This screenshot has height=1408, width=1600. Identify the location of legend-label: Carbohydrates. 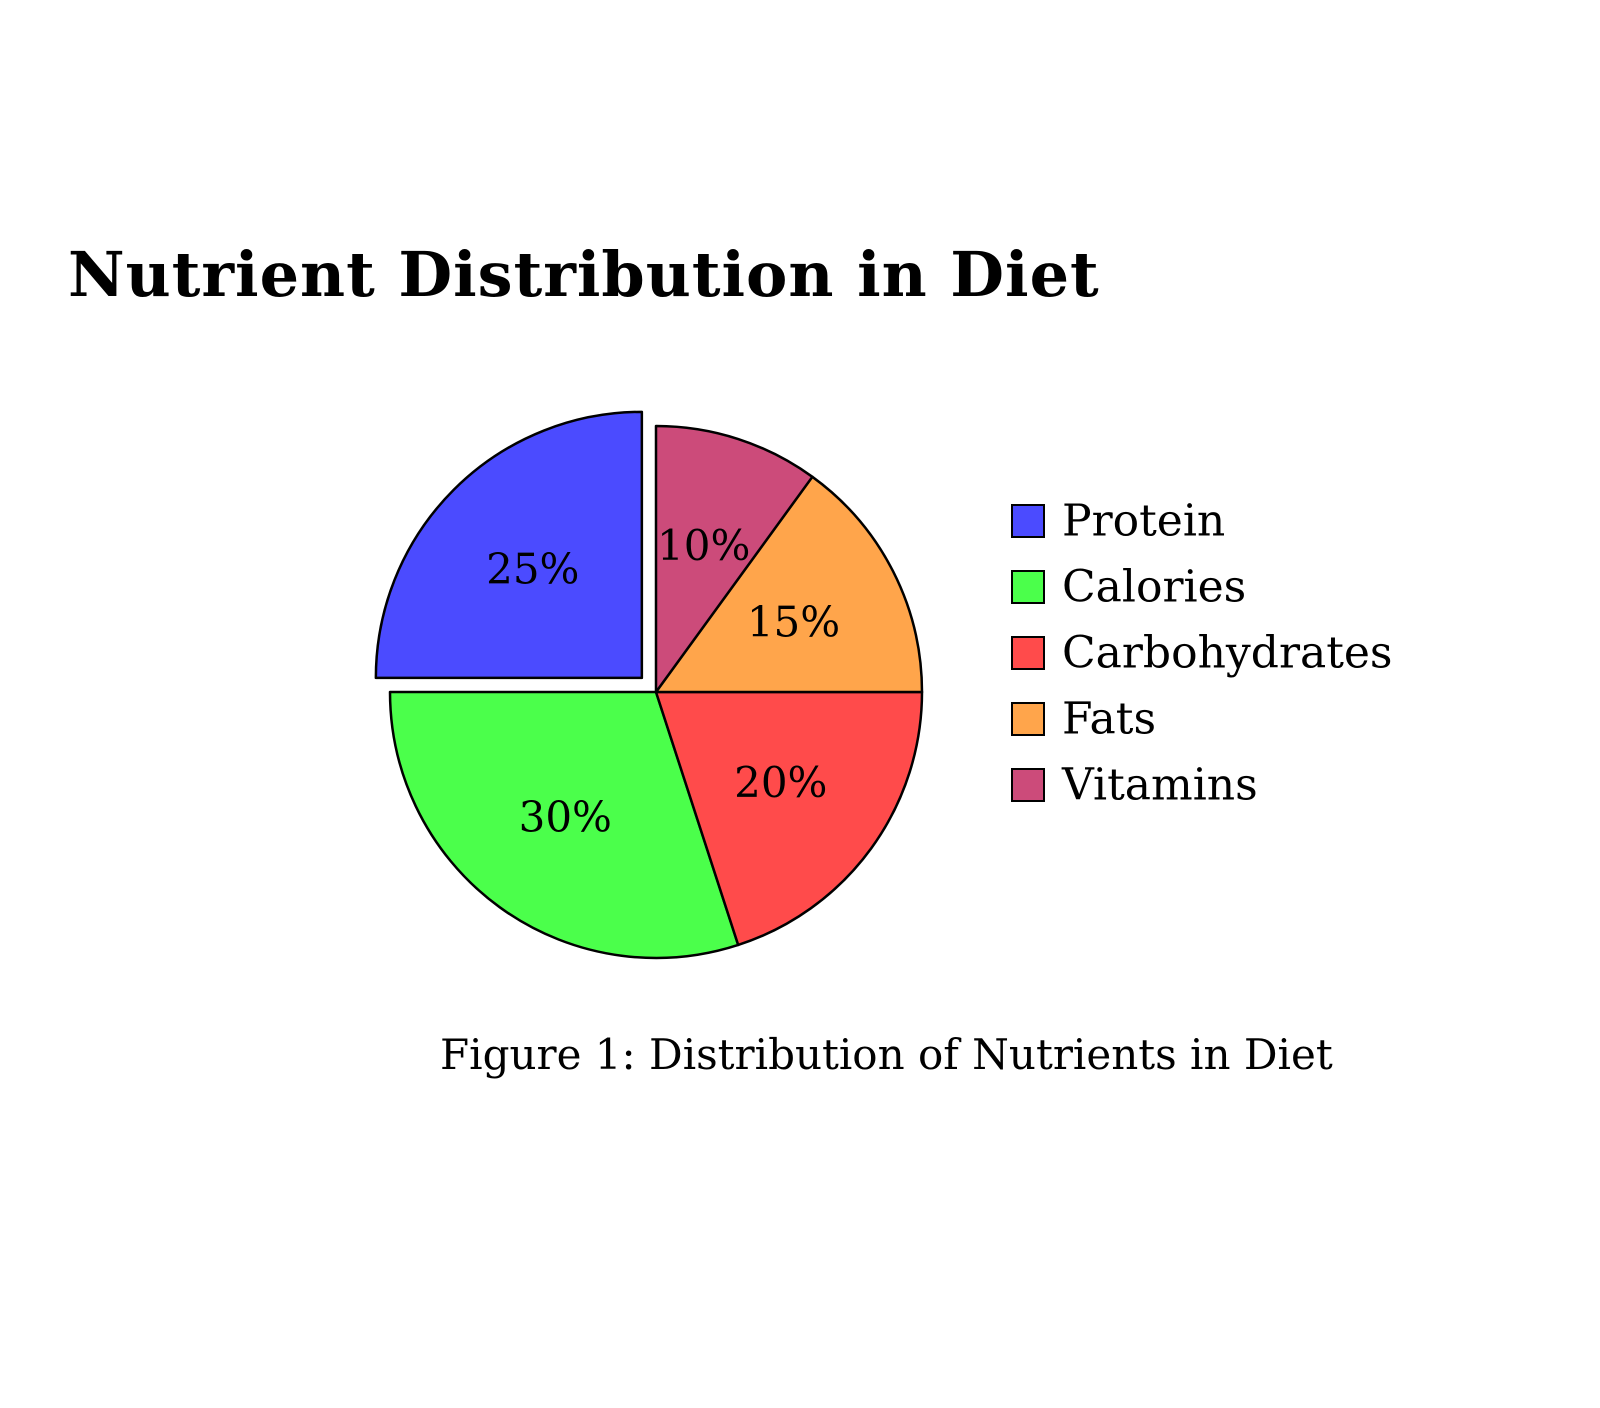
(1227, 653).